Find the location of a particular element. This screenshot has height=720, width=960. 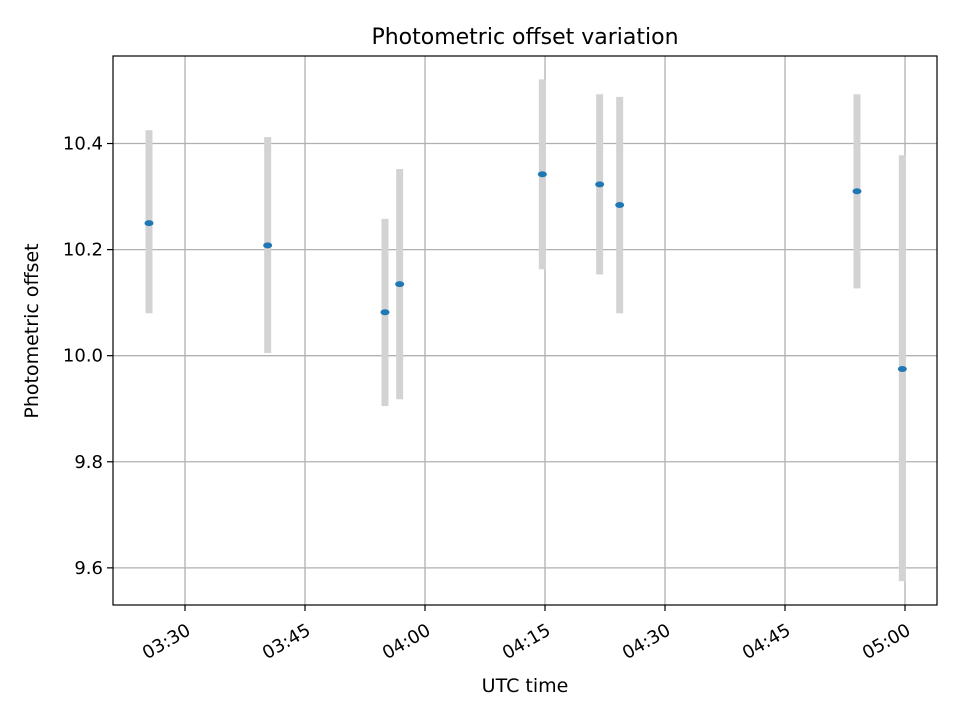

y-tick-label: 9.6 is located at coordinates (88, 568).